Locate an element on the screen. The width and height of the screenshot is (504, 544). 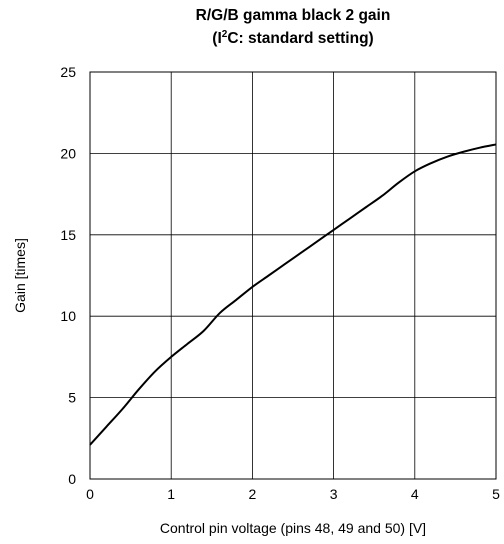
y-tick-label: 0 is located at coordinates (72, 479).